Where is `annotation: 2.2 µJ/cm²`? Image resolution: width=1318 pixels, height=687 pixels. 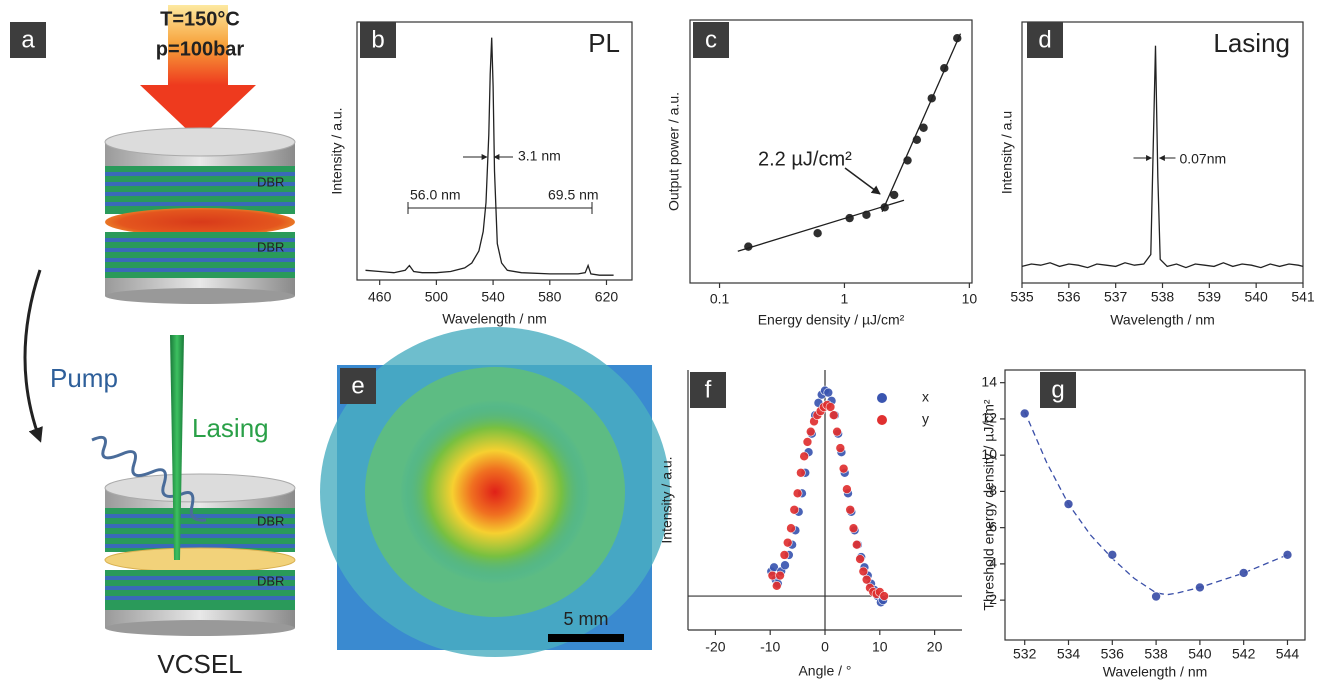 annotation: 2.2 µJ/cm² is located at coordinates (805, 159).